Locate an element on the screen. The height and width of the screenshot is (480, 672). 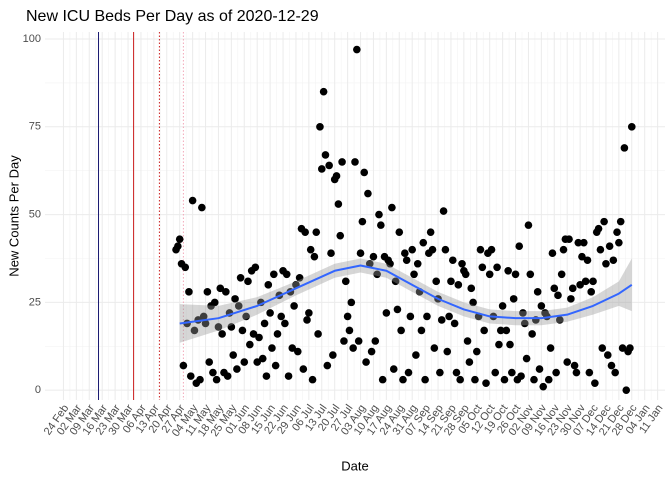
smooth-line is located at coordinates (406, 294).